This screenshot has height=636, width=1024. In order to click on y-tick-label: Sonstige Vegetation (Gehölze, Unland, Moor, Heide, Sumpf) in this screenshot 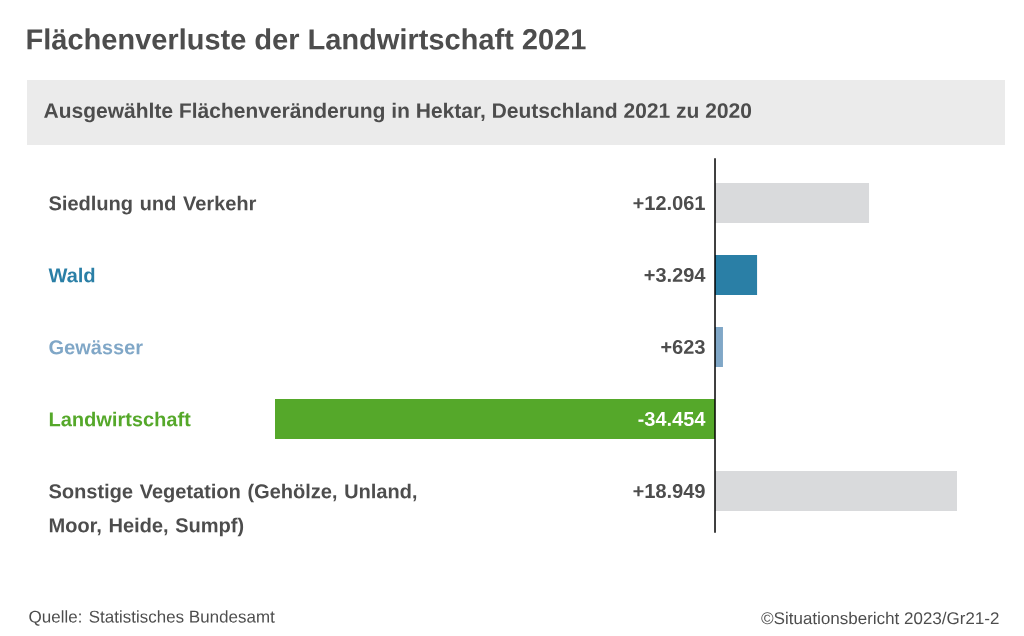, I will do `click(233, 510)`.